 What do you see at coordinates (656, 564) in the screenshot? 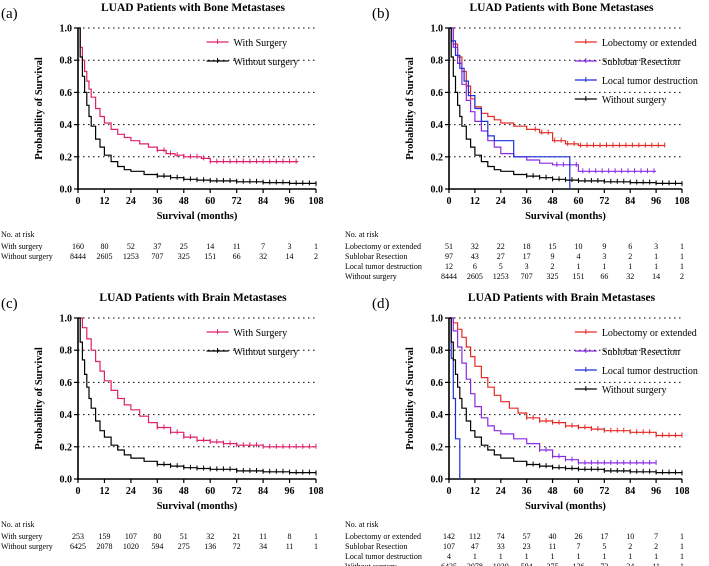
I see `risk-value: 11` at bounding box center [656, 564].